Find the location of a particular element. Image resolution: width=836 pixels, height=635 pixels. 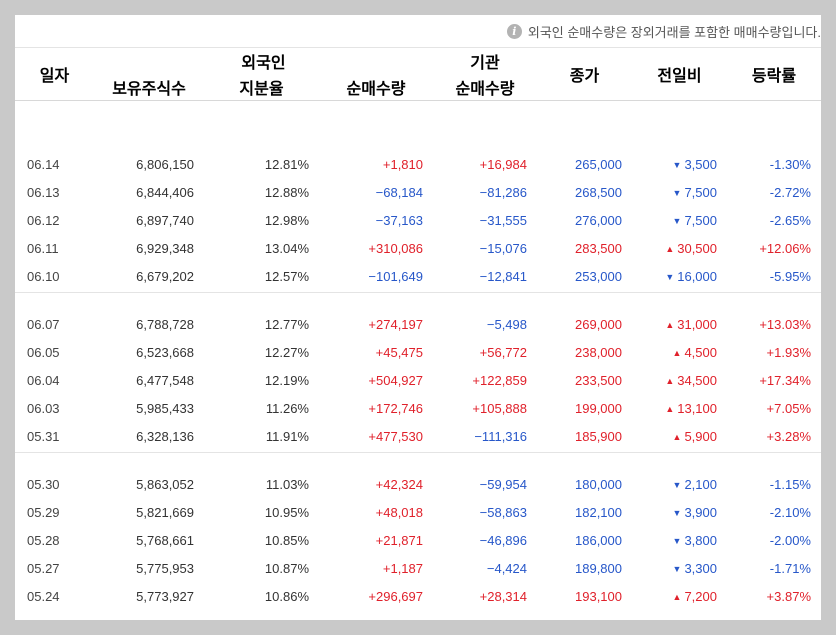

rate-cell: +3.28% is located at coordinates (788, 436).